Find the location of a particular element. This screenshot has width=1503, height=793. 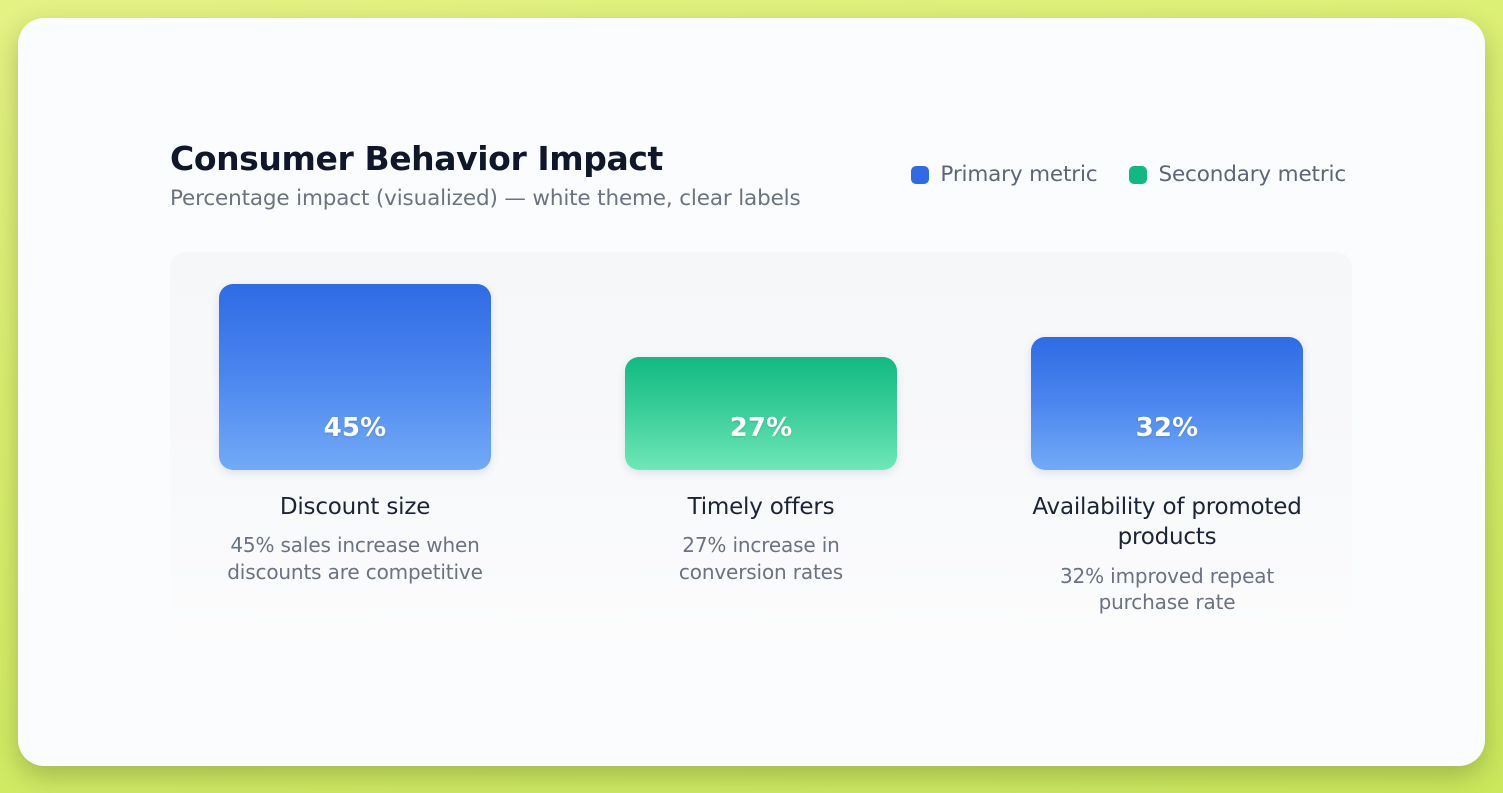

bar-slot: 45% is located at coordinates (355, 361).